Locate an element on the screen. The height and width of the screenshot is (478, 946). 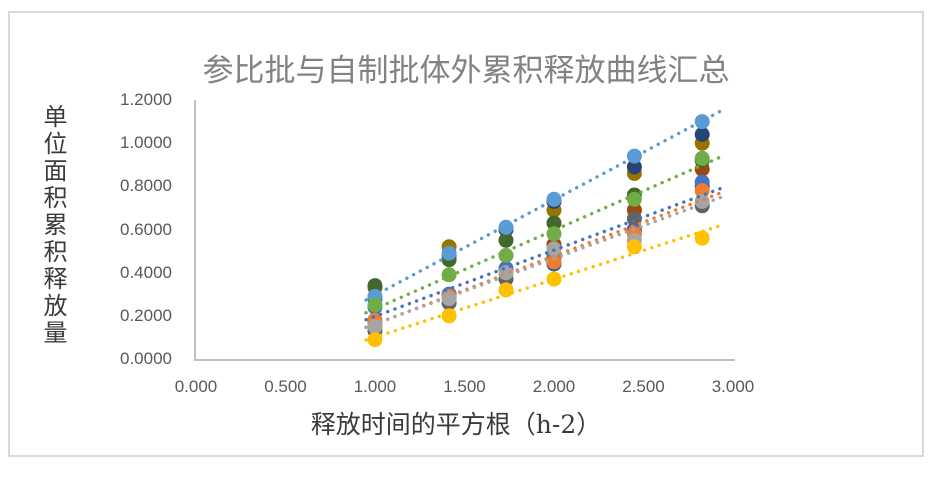
y-tick-label: 0.2000 is located at coordinates (146, 315).